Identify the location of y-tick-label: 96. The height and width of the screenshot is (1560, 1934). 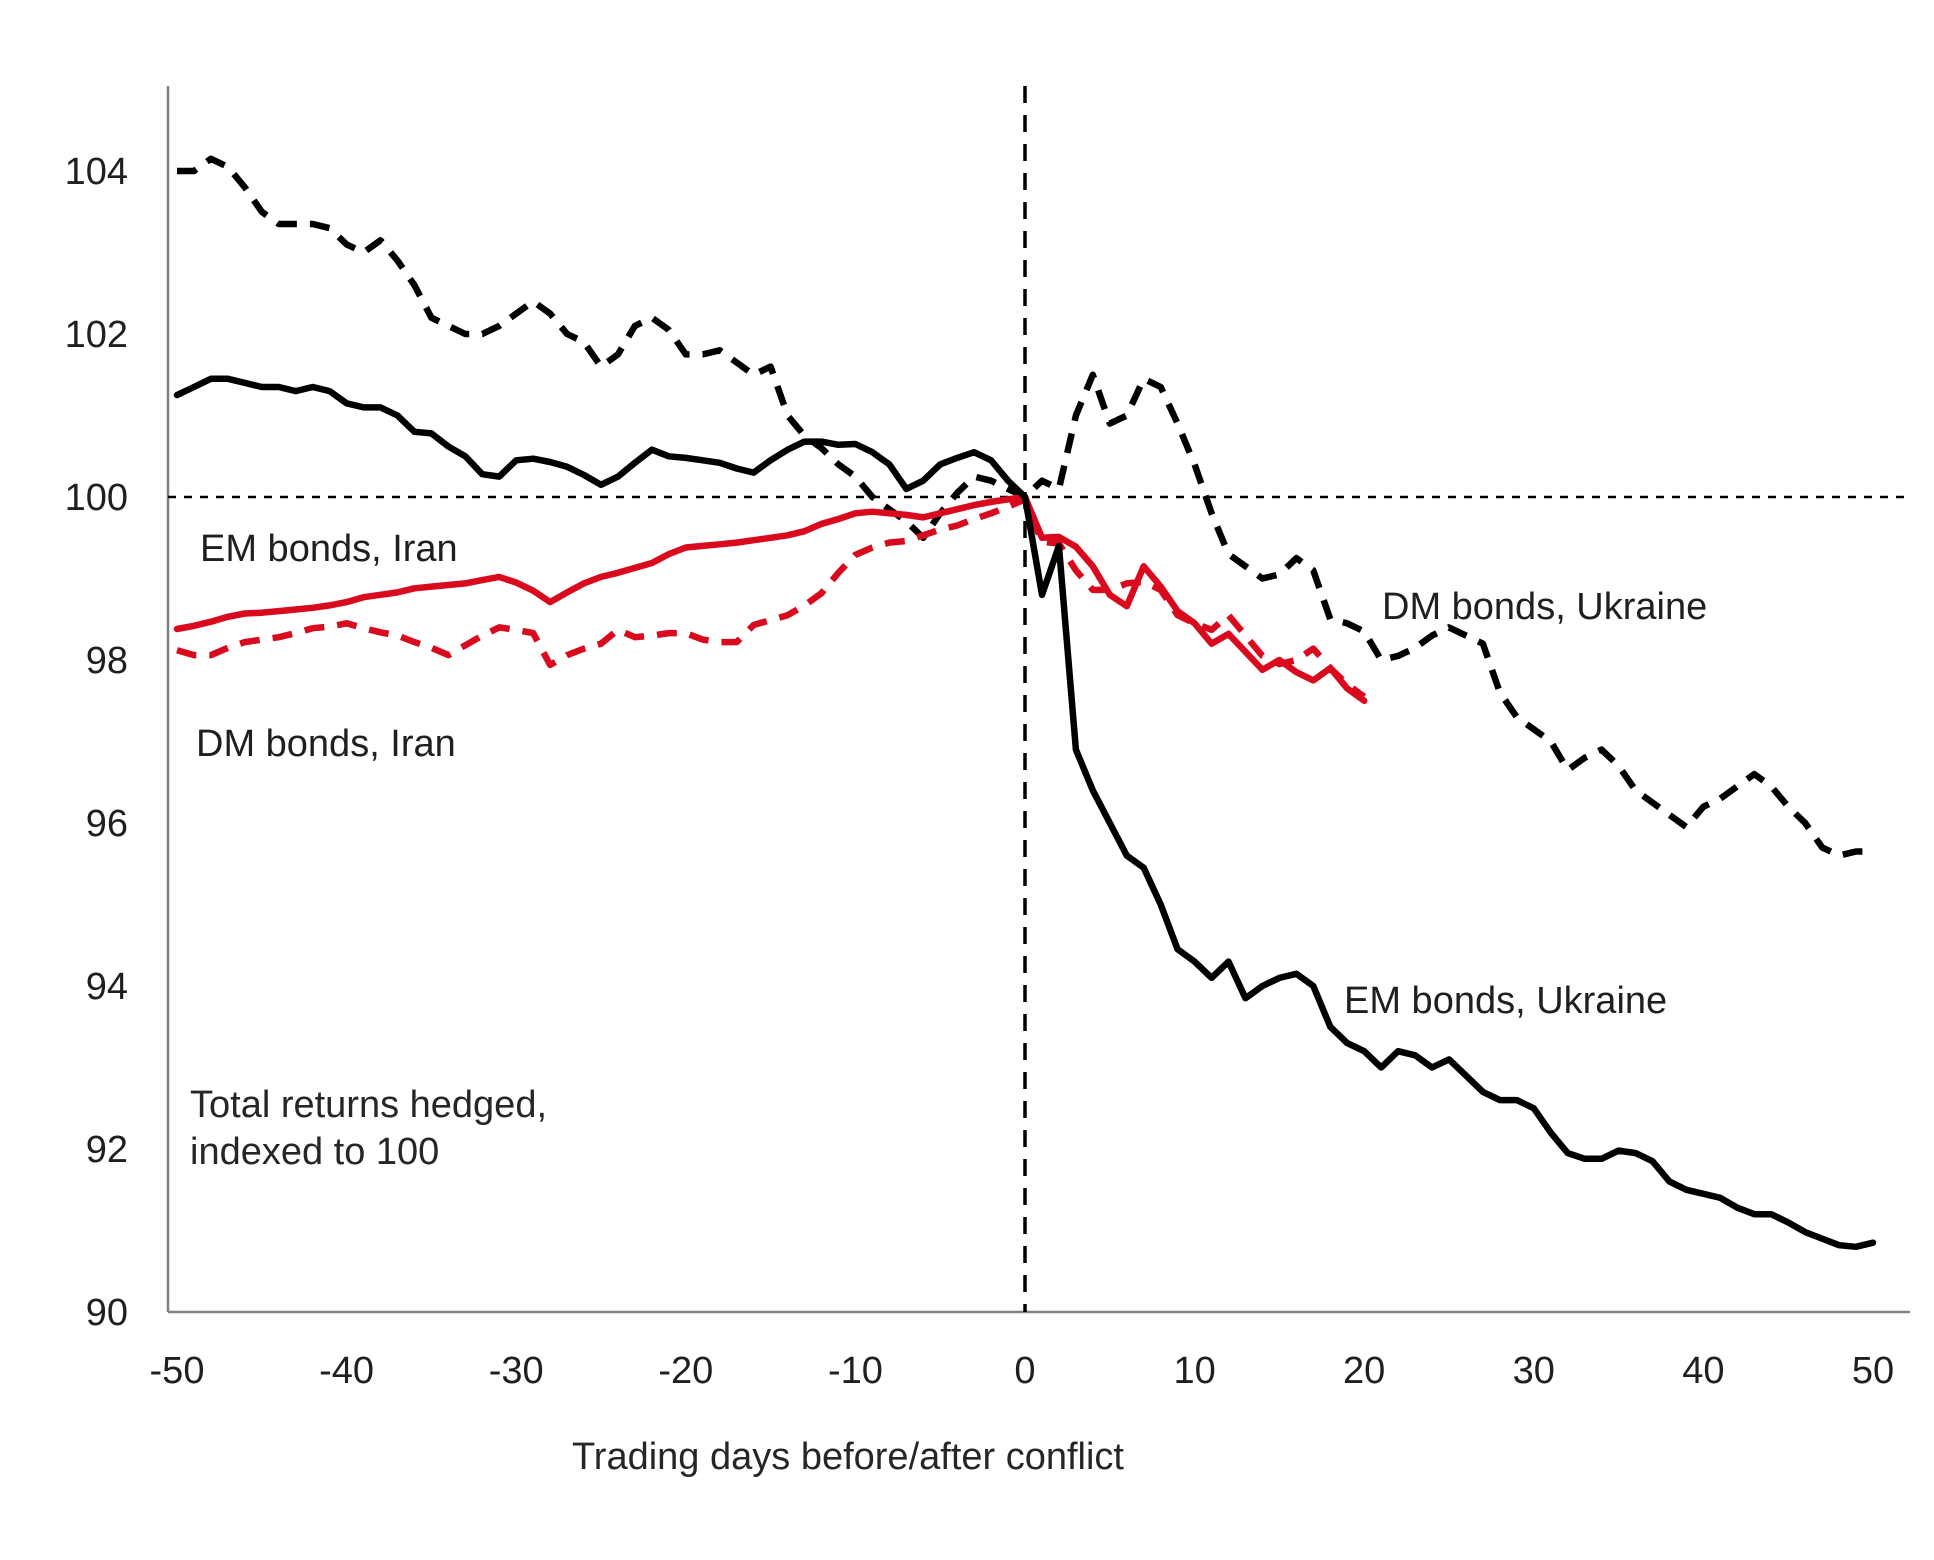
(107, 824).